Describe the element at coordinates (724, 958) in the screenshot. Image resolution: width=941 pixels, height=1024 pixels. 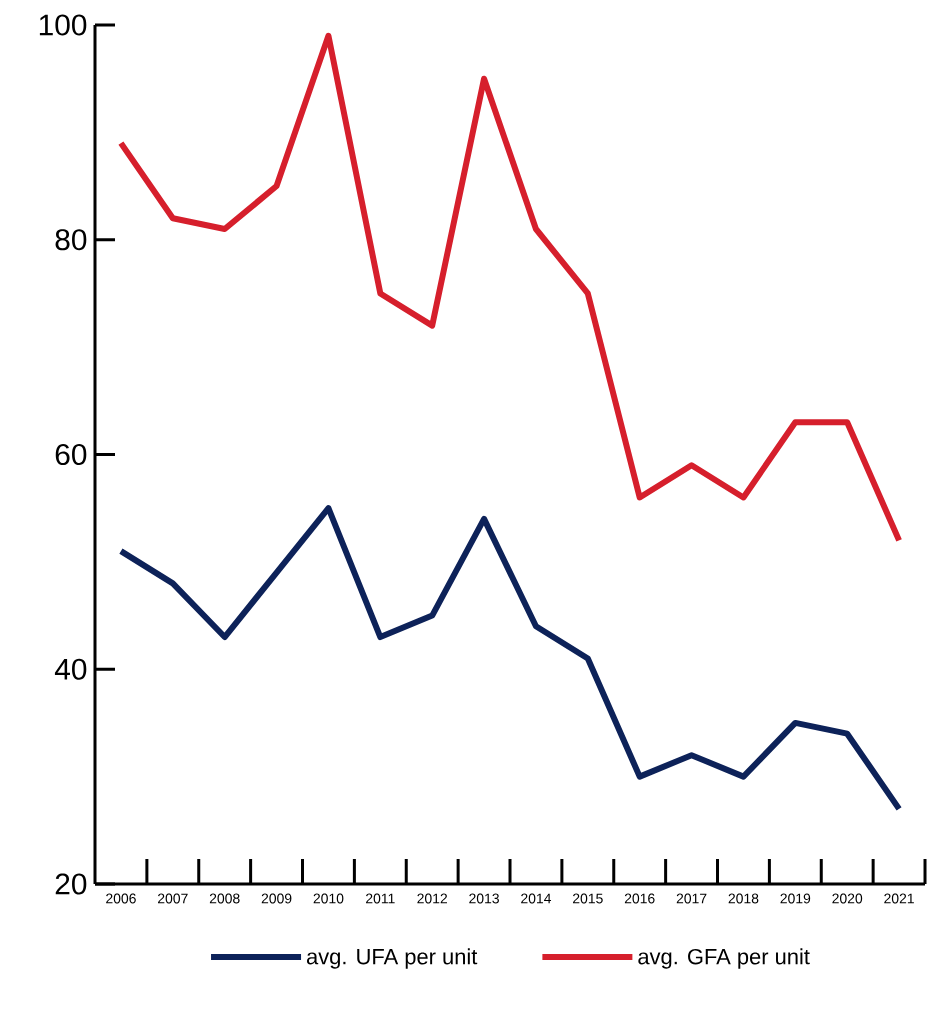
I see `legend-label: avg. GFA per unit` at that location.